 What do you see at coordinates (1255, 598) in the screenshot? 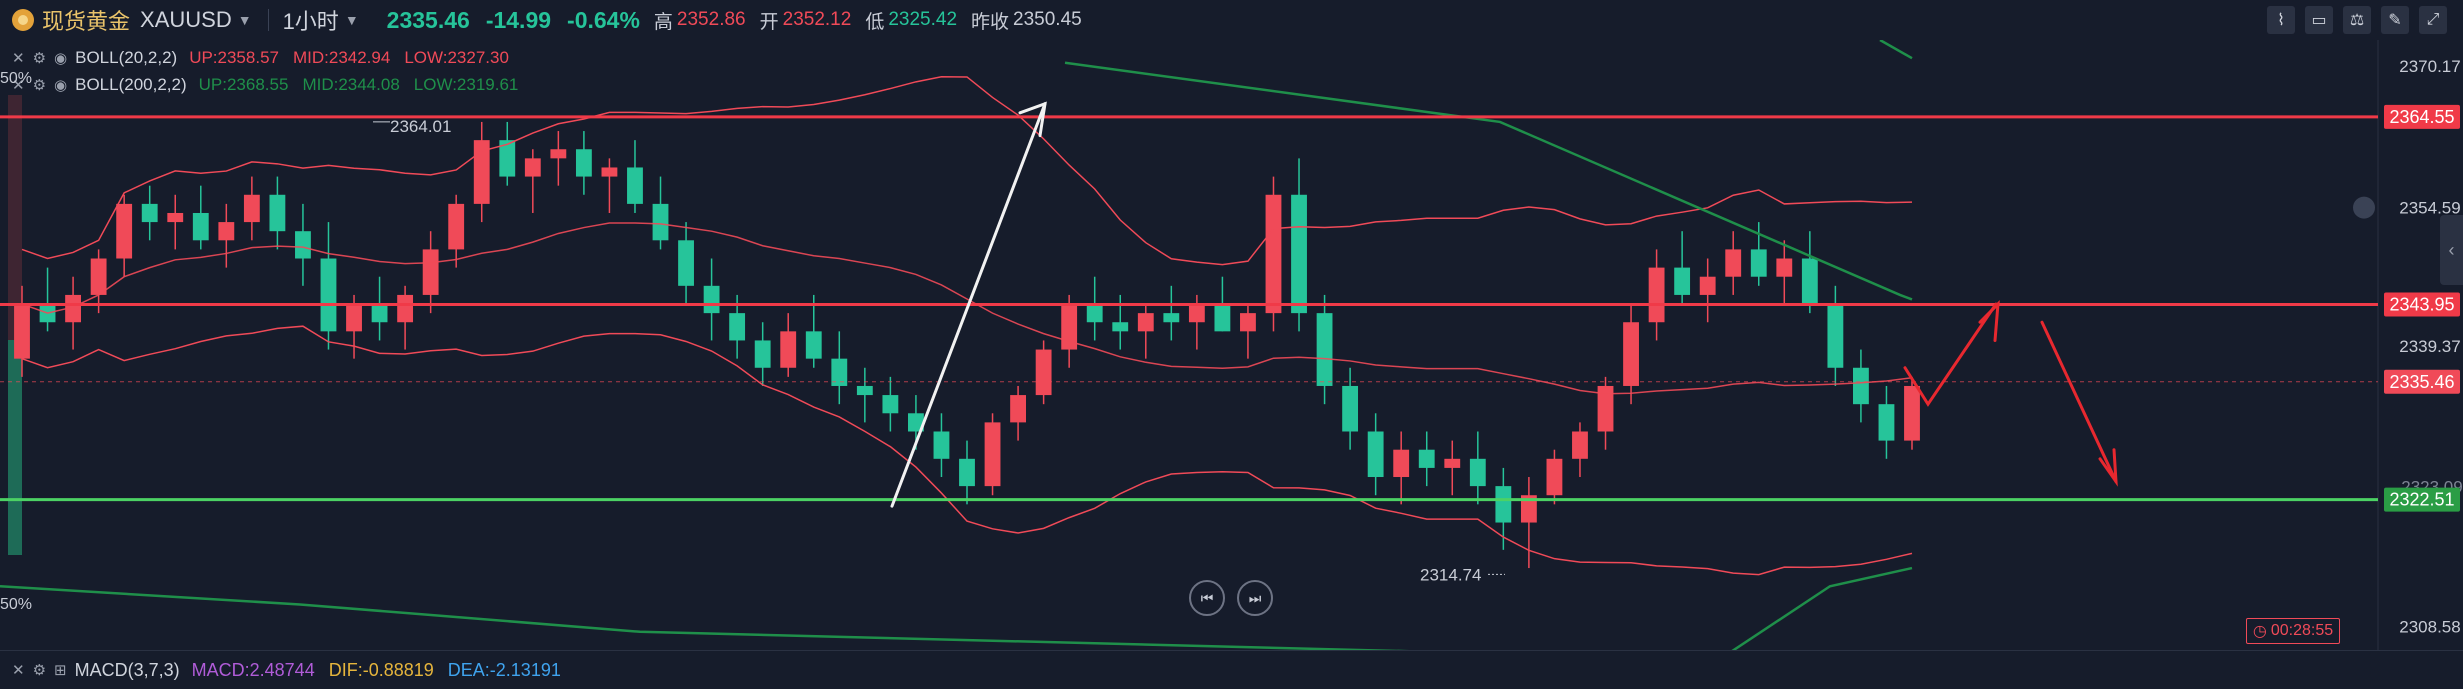
I see `next-button: ⏭` at bounding box center [1255, 598].